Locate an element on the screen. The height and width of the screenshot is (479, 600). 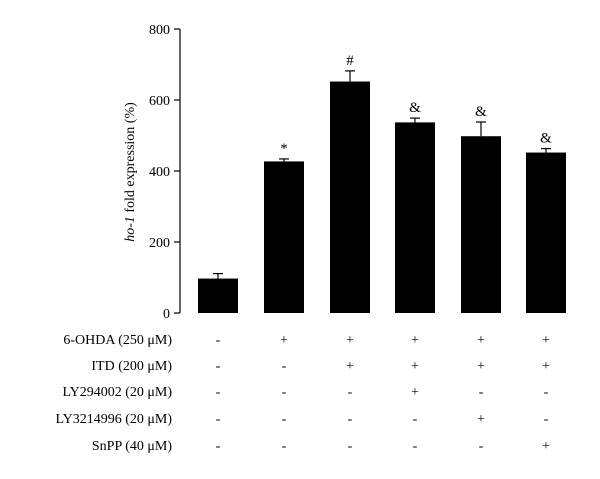
y-axis-label: ho-1 fold expression (%) is located at coordinates (130, 172).